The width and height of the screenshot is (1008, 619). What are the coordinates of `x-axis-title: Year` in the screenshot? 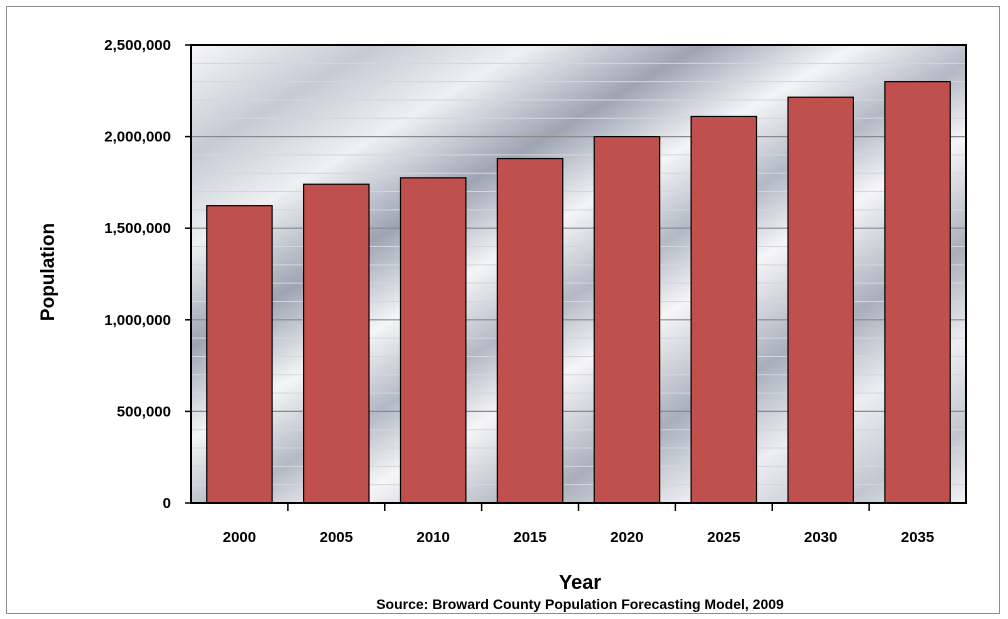 It's located at (580, 583).